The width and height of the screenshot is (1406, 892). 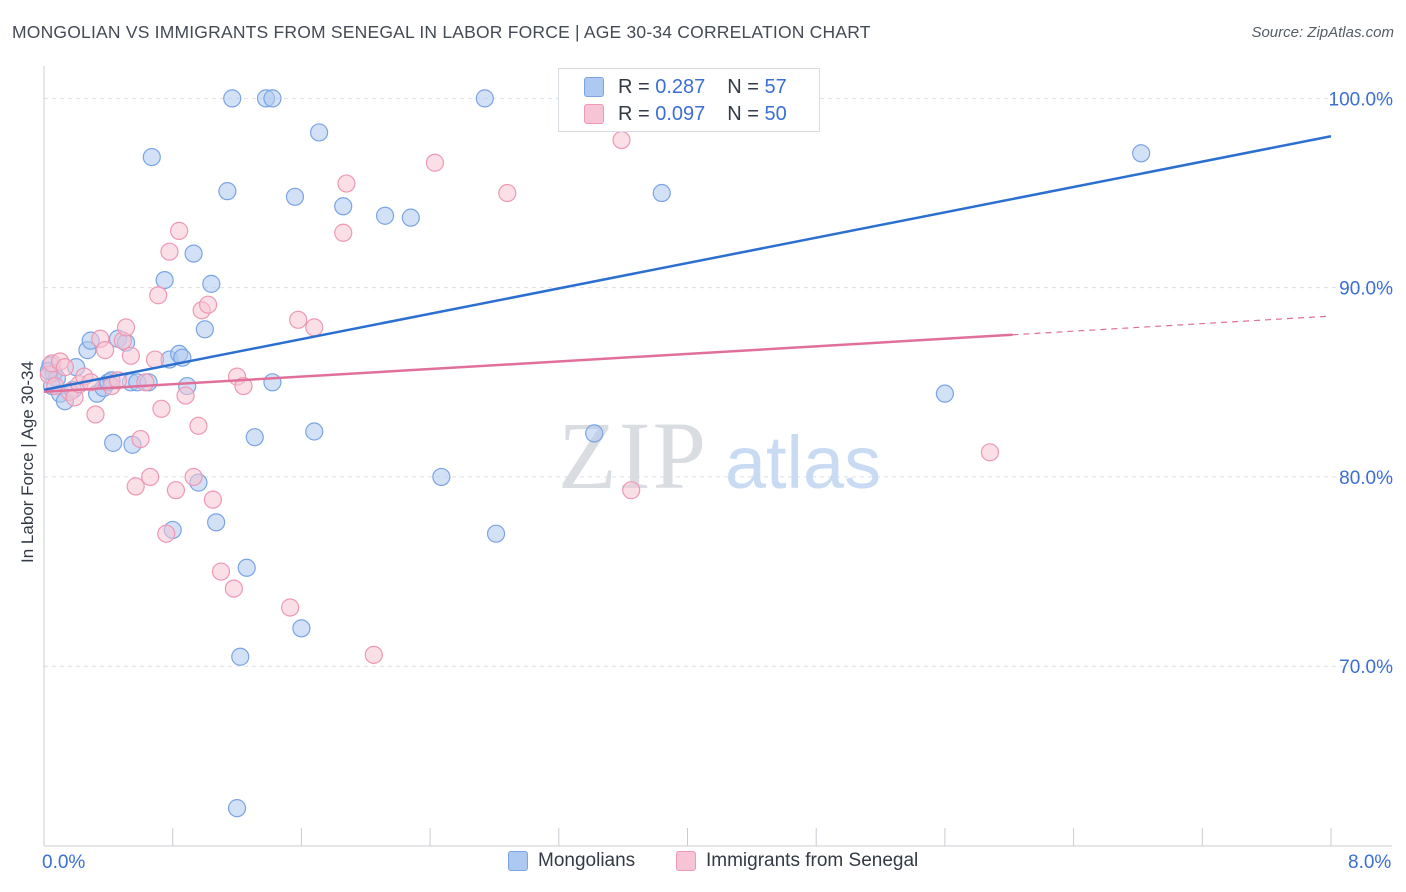 I want to click on legend-item-senegal: Immigrants from Senegal, so click(x=797, y=861).